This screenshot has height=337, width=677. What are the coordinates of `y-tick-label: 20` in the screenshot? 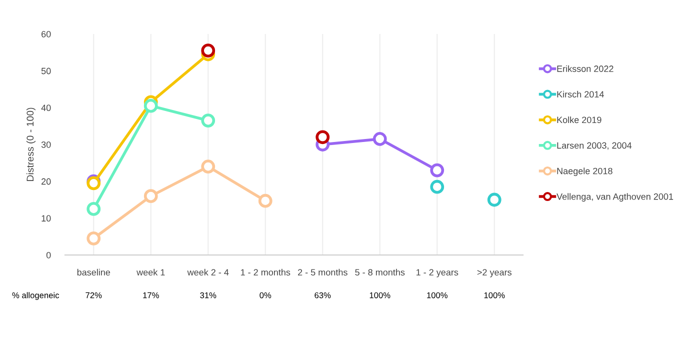 It's located at (46, 181).